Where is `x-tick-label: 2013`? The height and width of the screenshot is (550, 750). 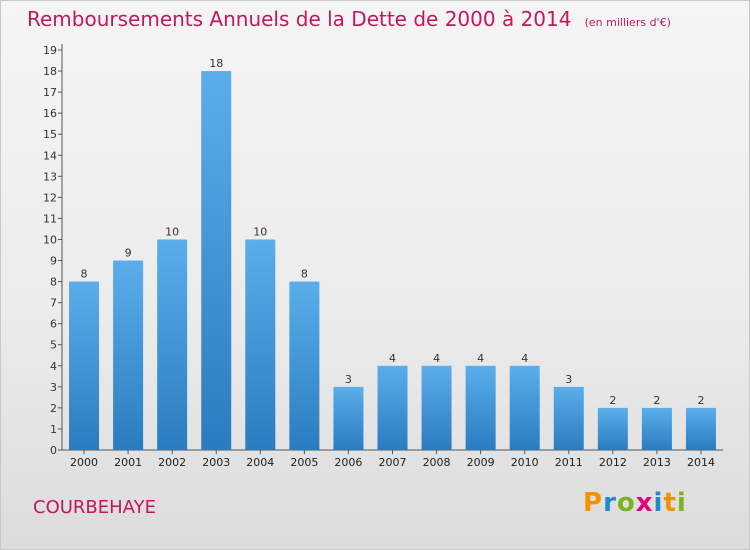
x-tick-label: 2013 is located at coordinates (657, 462).